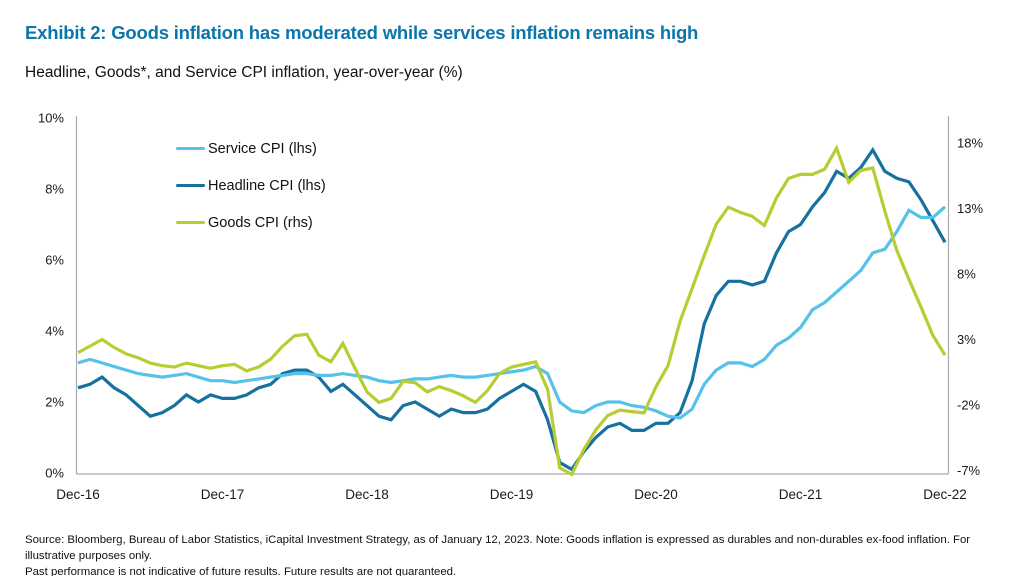  What do you see at coordinates (54, 473) in the screenshot?
I see `left-axis-tick: 0%` at bounding box center [54, 473].